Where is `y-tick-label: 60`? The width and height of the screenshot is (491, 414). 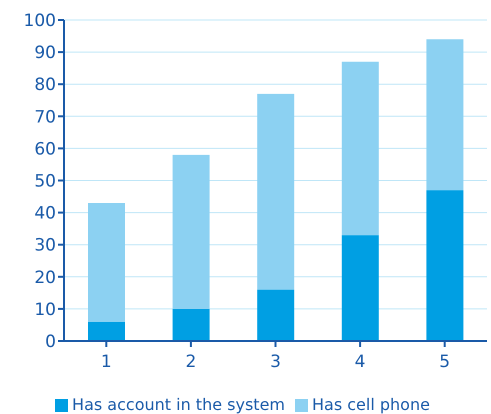 y-tick-label: 60 is located at coordinates (45, 149).